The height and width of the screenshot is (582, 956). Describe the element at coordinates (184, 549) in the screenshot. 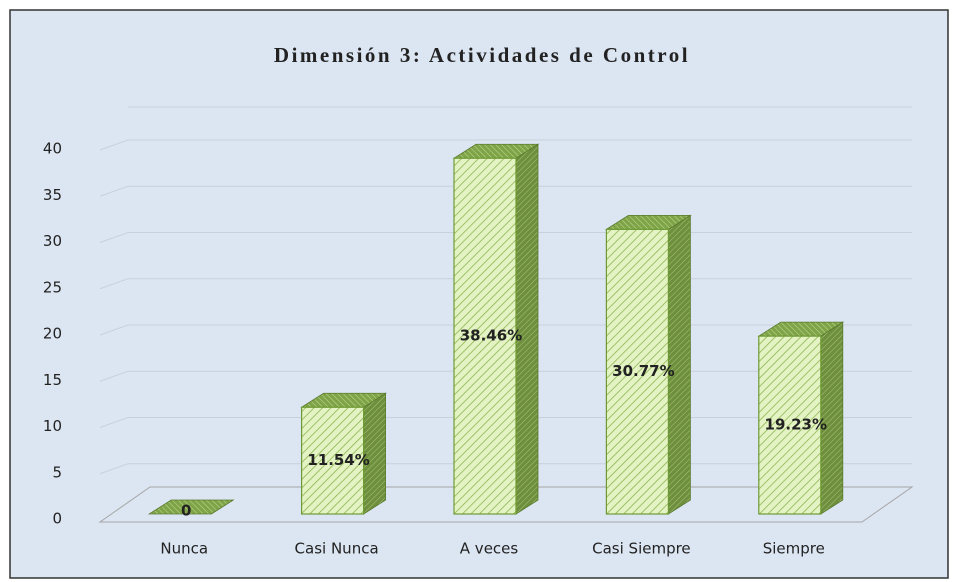

I see `x-tick-label: Nunca` at that location.